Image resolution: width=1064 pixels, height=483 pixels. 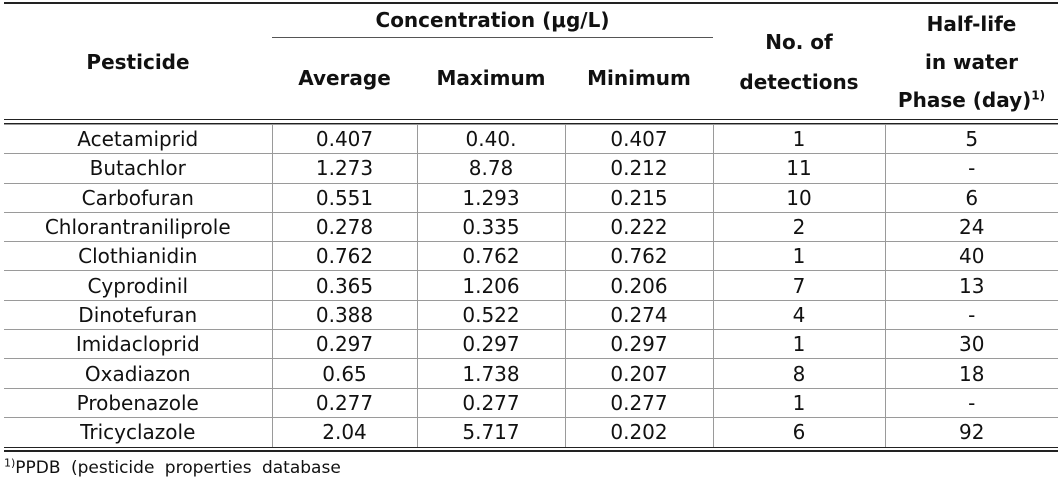 I want to click on table-row: Clothianidin 0.762 0.762 0.762 1 40, so click(x=531, y=256).